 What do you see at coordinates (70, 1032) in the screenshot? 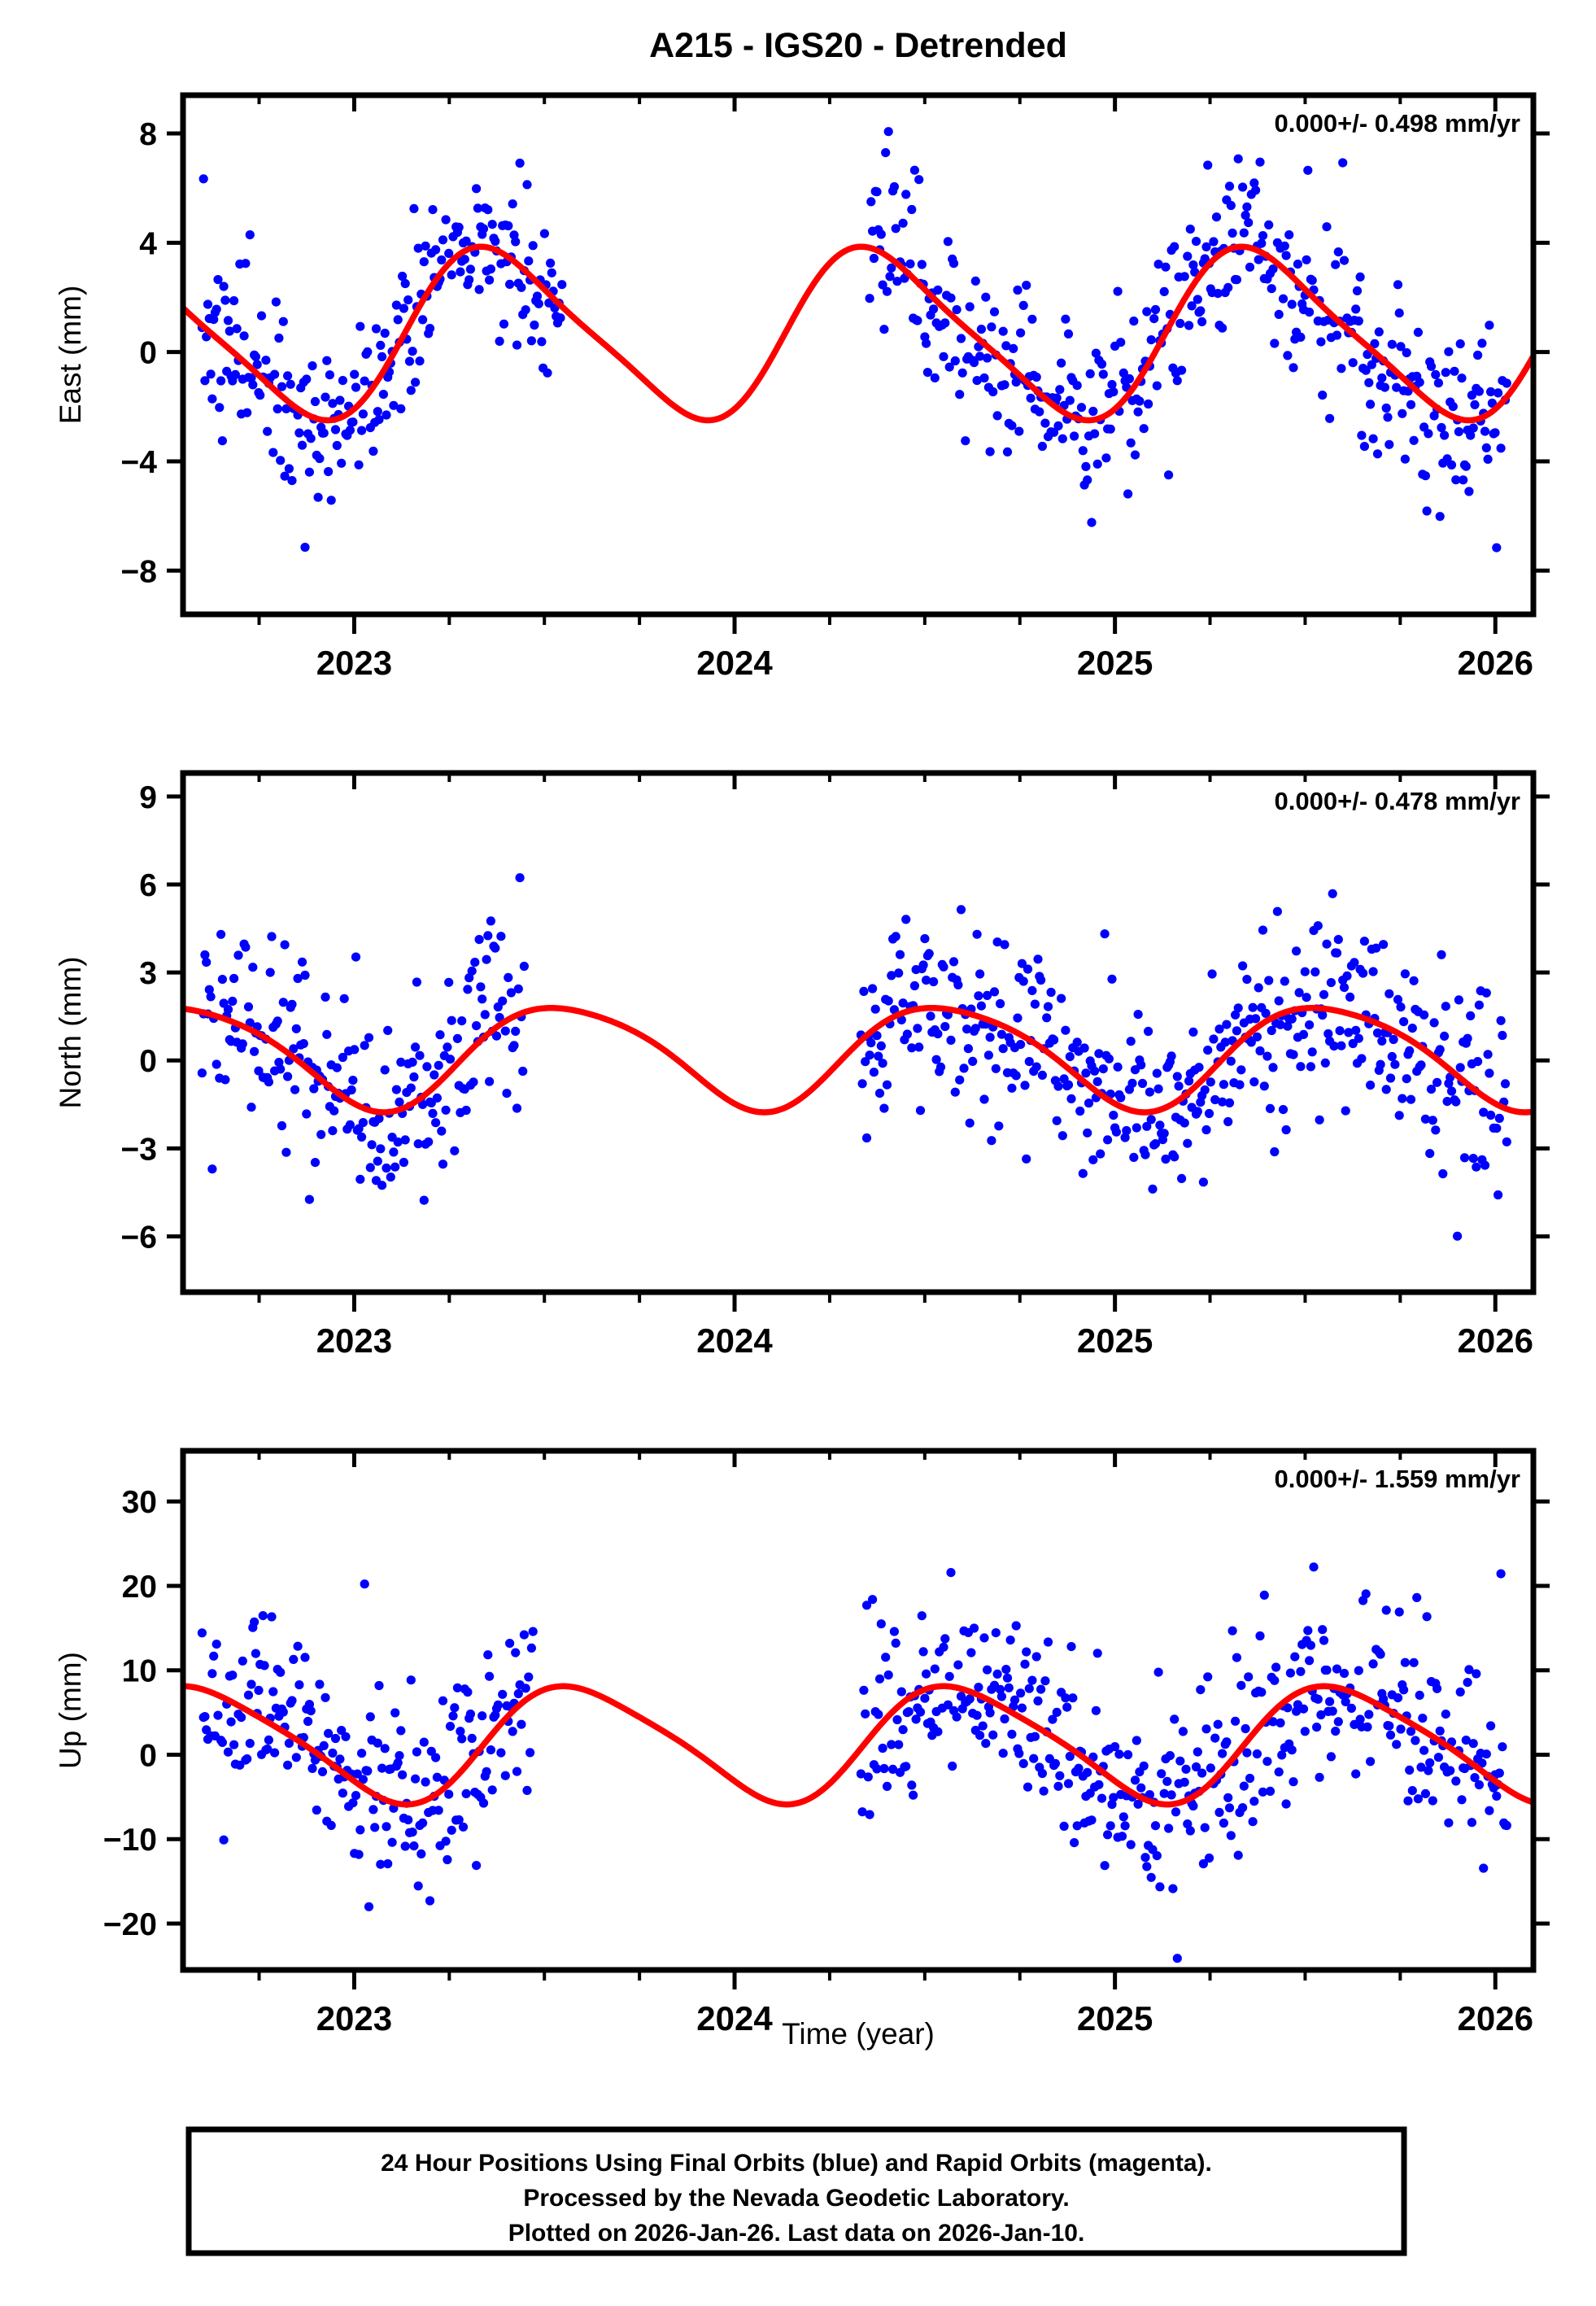
I see `y-axis-label-north: North (mm)` at bounding box center [70, 1032].